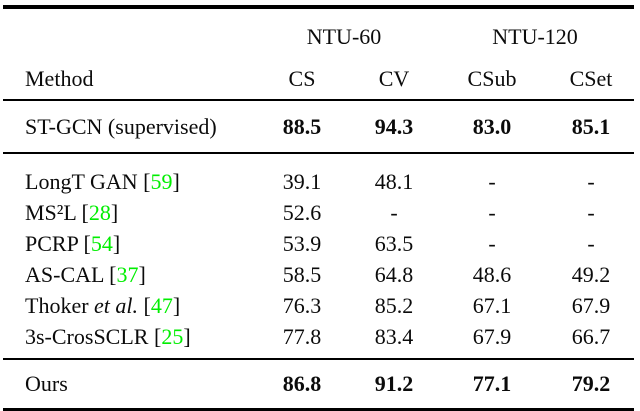  I want to click on value-cell: 48.1, so click(394, 181).